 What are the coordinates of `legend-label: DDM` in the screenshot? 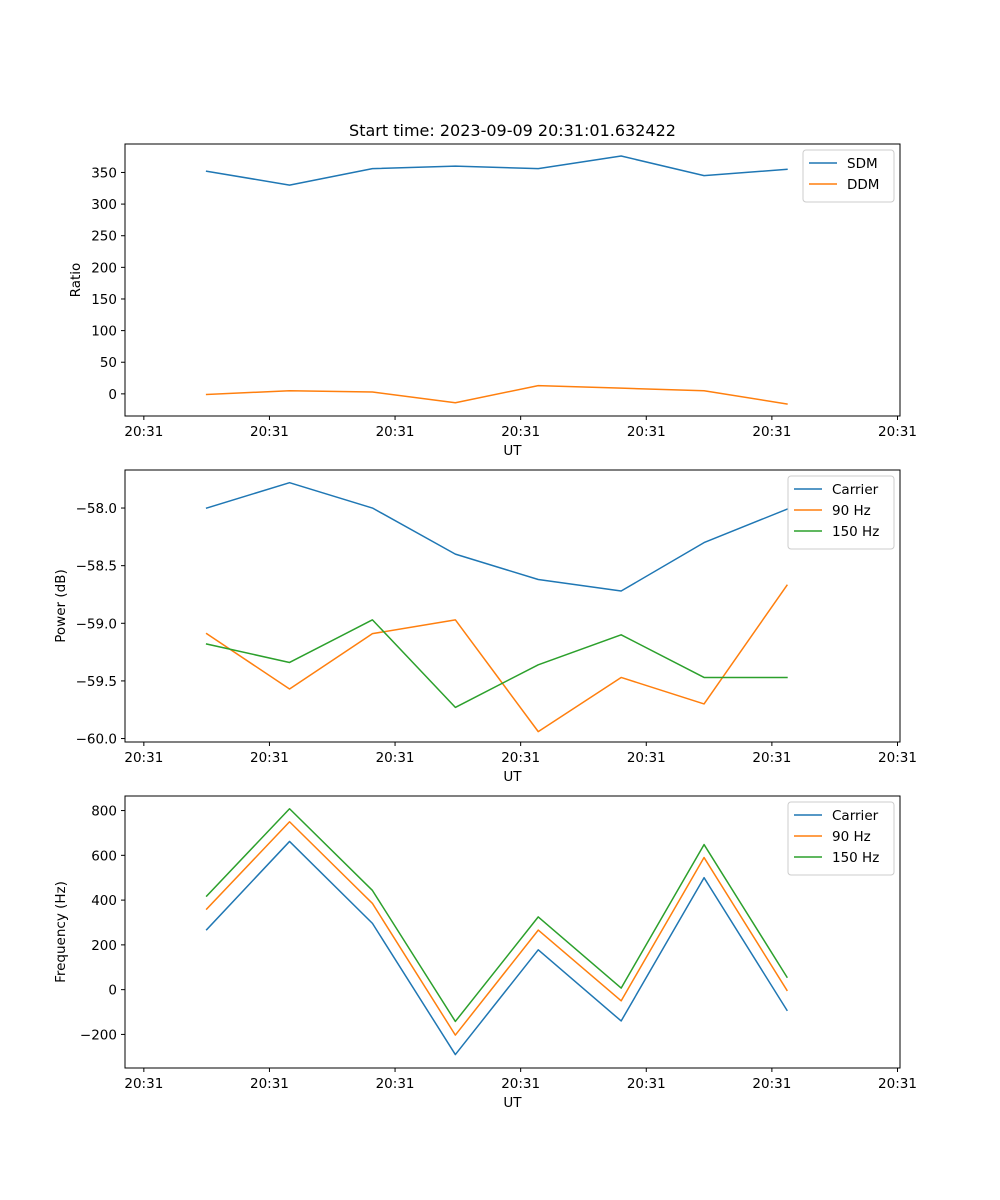 It's located at (863, 185).